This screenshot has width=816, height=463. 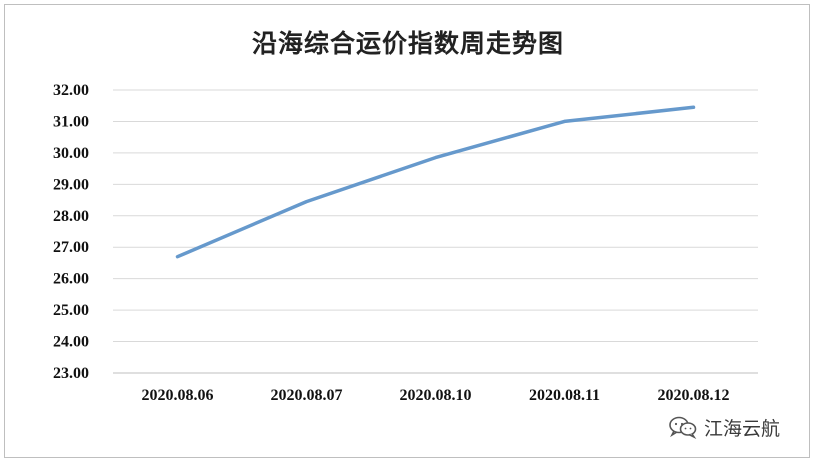 What do you see at coordinates (564, 395) in the screenshot?
I see `x-tick-label: 2020.08.11` at bounding box center [564, 395].